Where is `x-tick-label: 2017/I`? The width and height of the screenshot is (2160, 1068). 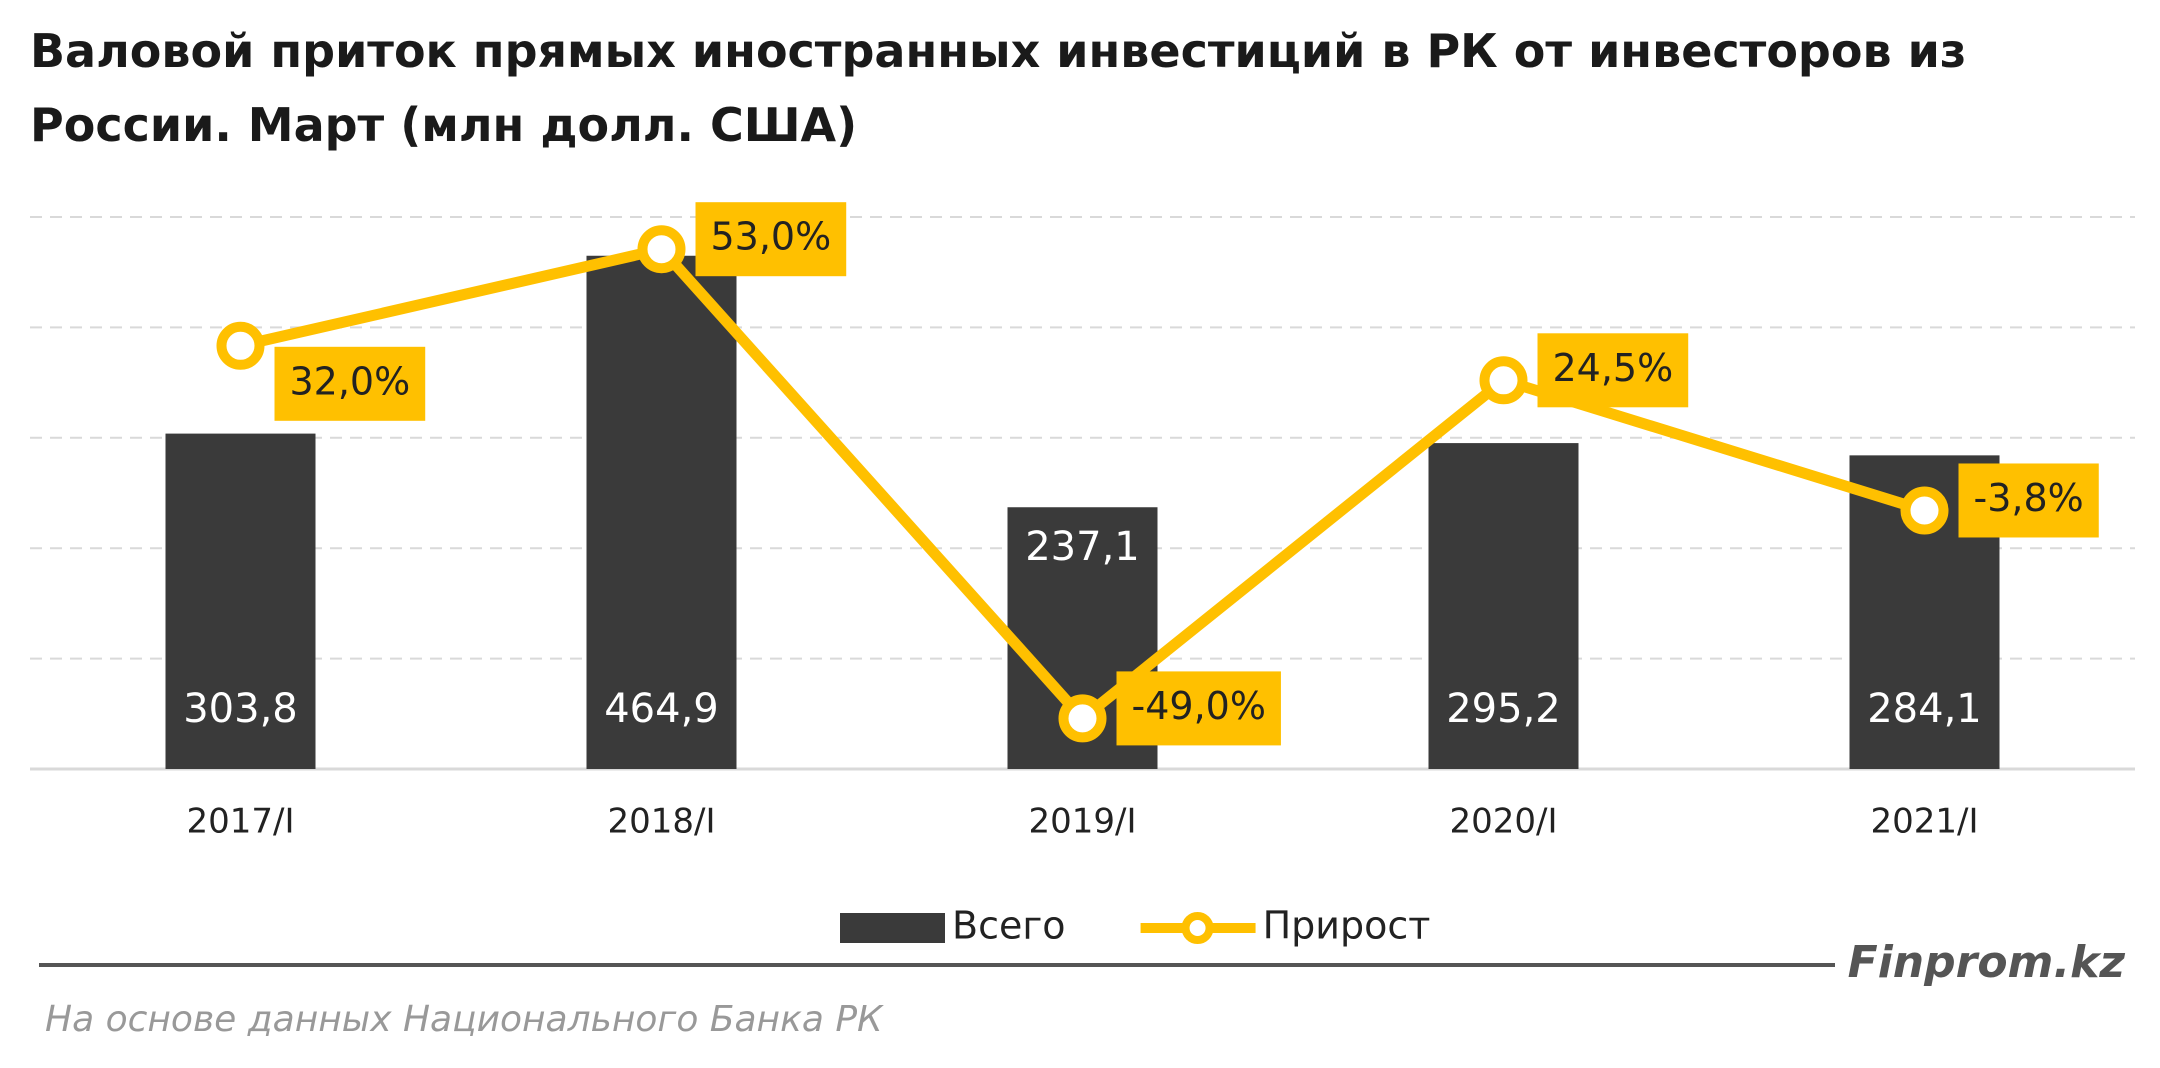 x-tick-label: 2017/I is located at coordinates (240, 822).